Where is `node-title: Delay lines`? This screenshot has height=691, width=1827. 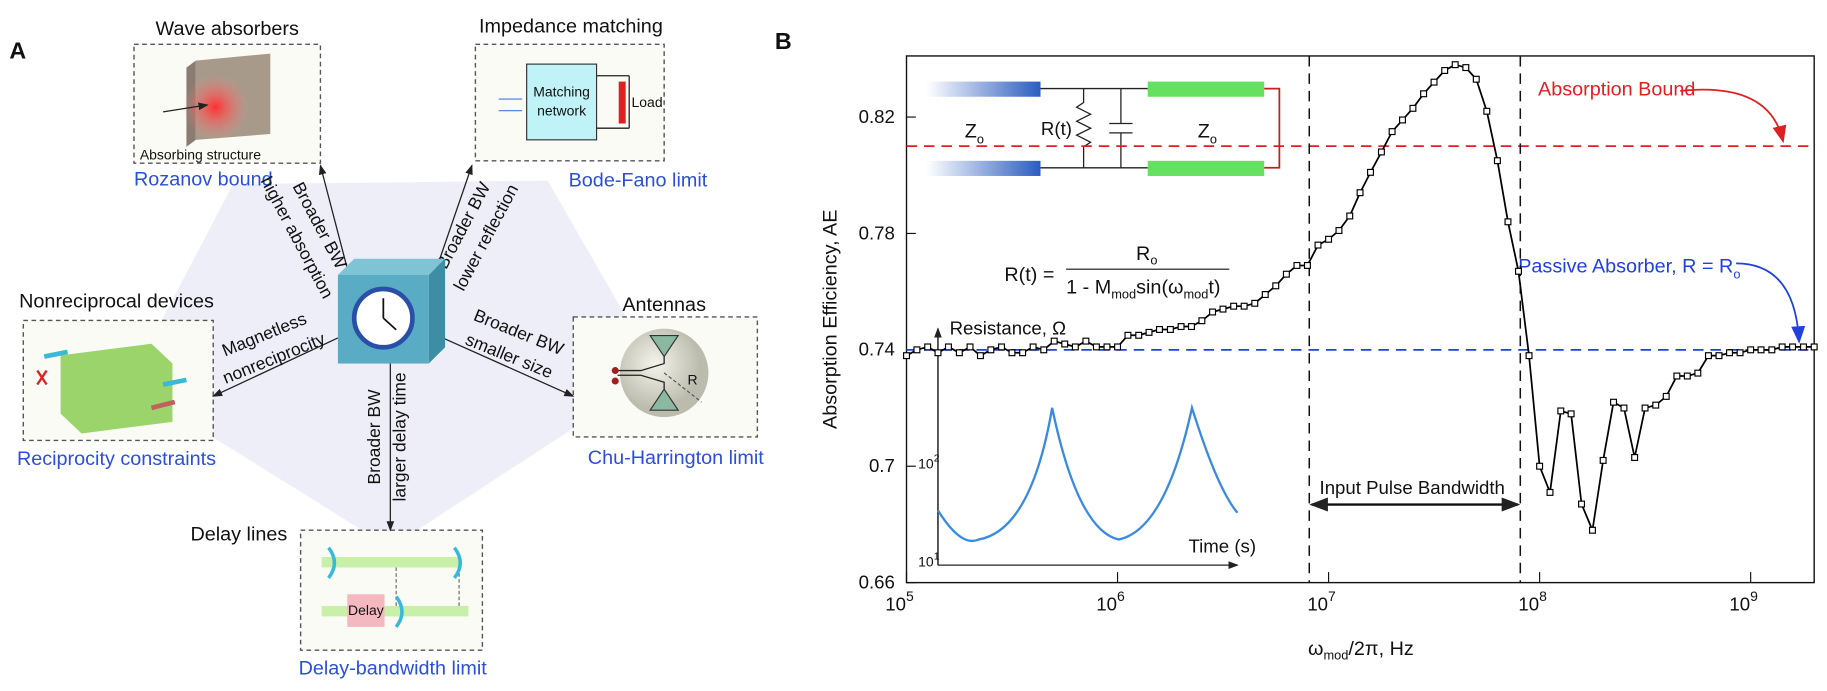
node-title: Delay lines is located at coordinates (238, 535).